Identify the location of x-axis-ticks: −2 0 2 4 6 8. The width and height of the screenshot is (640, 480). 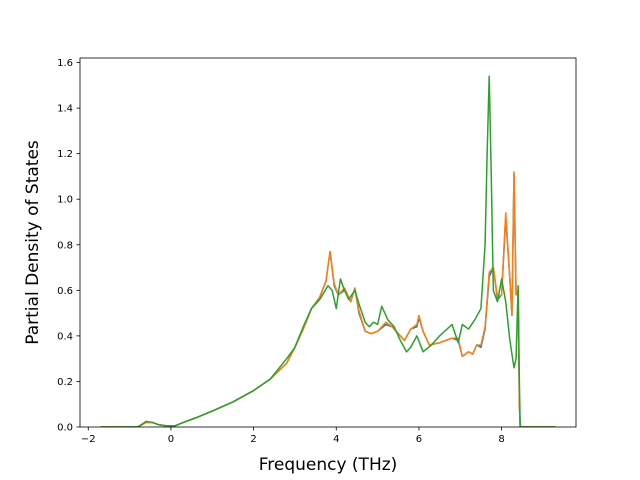
(293, 436).